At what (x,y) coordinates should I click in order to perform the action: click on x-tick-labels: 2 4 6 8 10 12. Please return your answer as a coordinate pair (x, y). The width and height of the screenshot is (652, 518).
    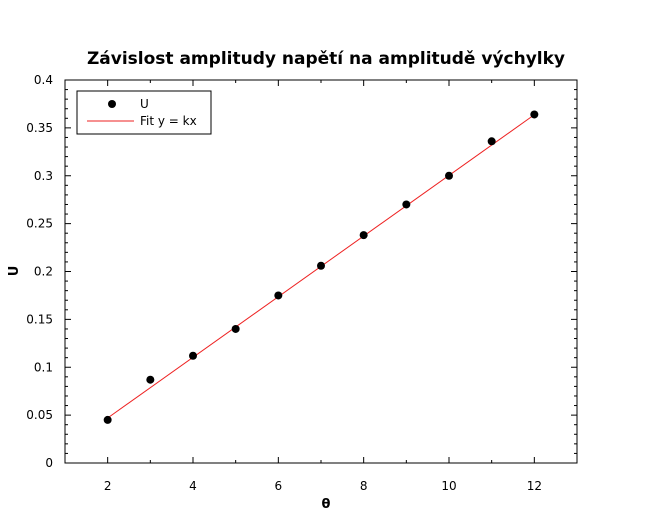
    Looking at the image, I should click on (323, 486).